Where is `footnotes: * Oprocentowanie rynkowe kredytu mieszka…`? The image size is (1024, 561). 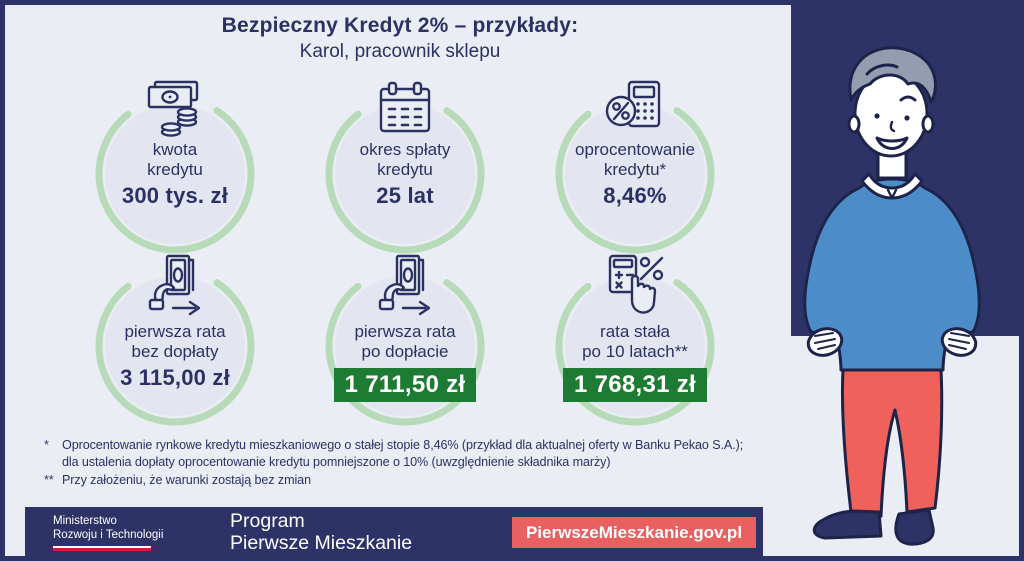 footnotes: * Oprocentowanie rynkowe kredytu mieszka… is located at coordinates (401, 464).